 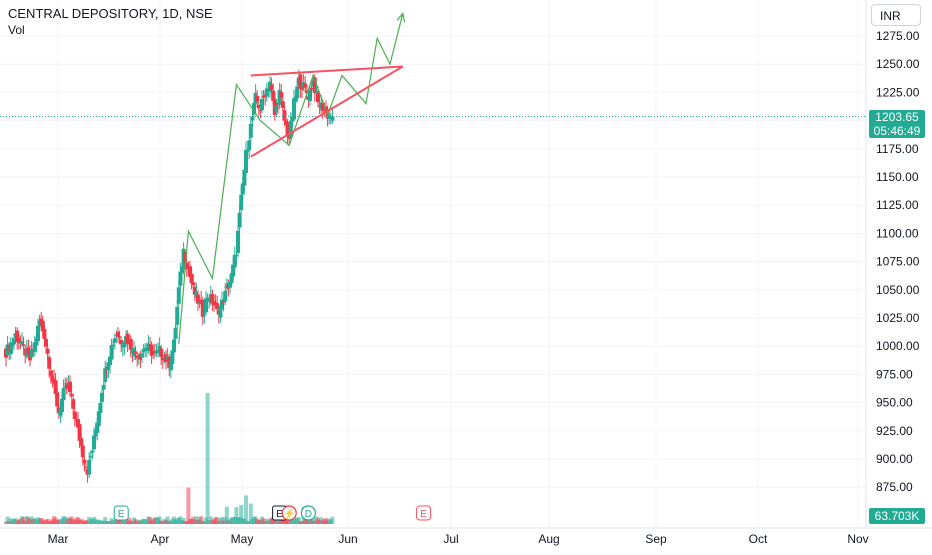 I want to click on month-tick-label: Oct, so click(x=758, y=539).